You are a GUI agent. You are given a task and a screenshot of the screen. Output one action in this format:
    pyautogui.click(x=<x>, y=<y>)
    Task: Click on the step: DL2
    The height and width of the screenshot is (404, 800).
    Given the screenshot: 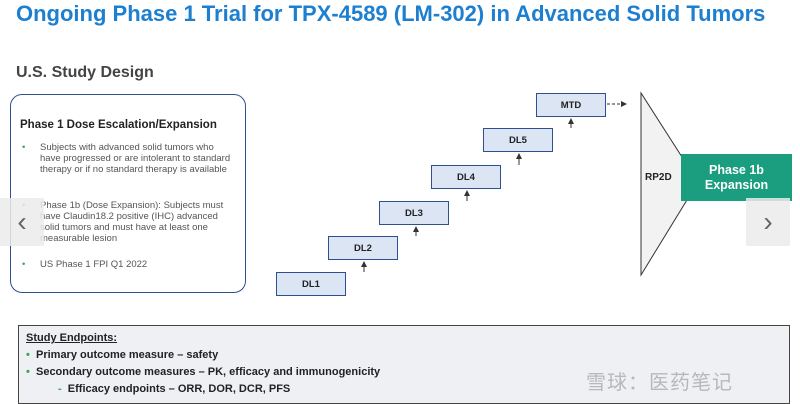 What is the action you would take?
    pyautogui.click(x=363, y=248)
    